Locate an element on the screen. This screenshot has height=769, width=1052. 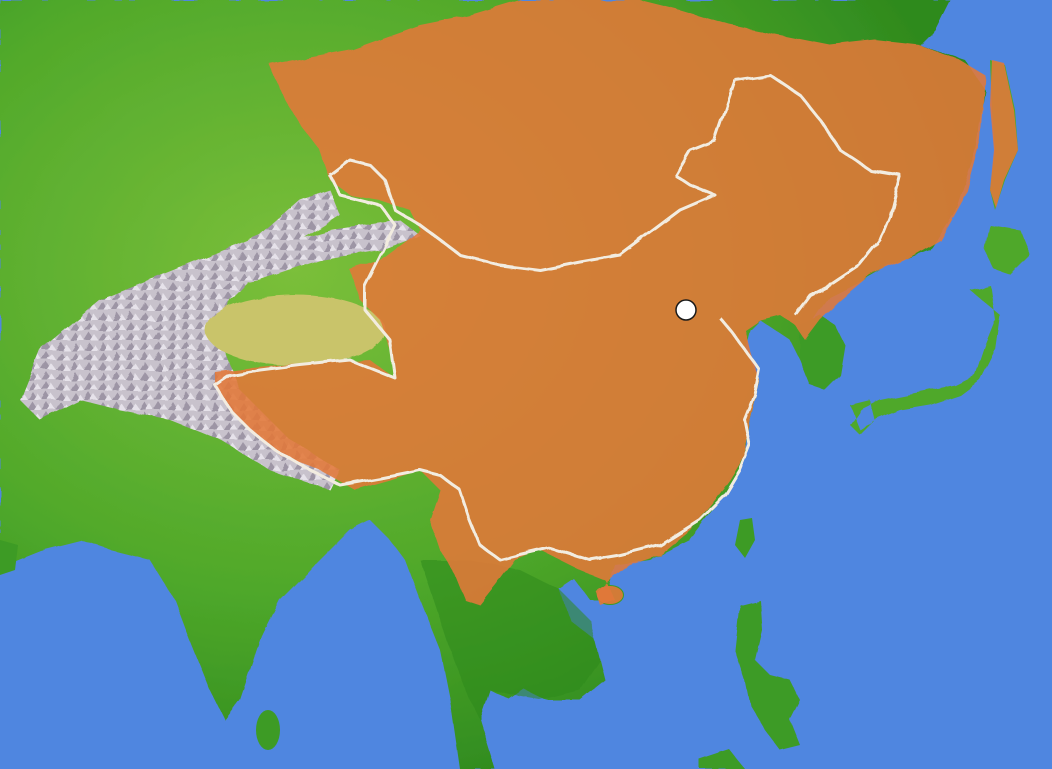
japan-islands is located at coordinates (940, 330).